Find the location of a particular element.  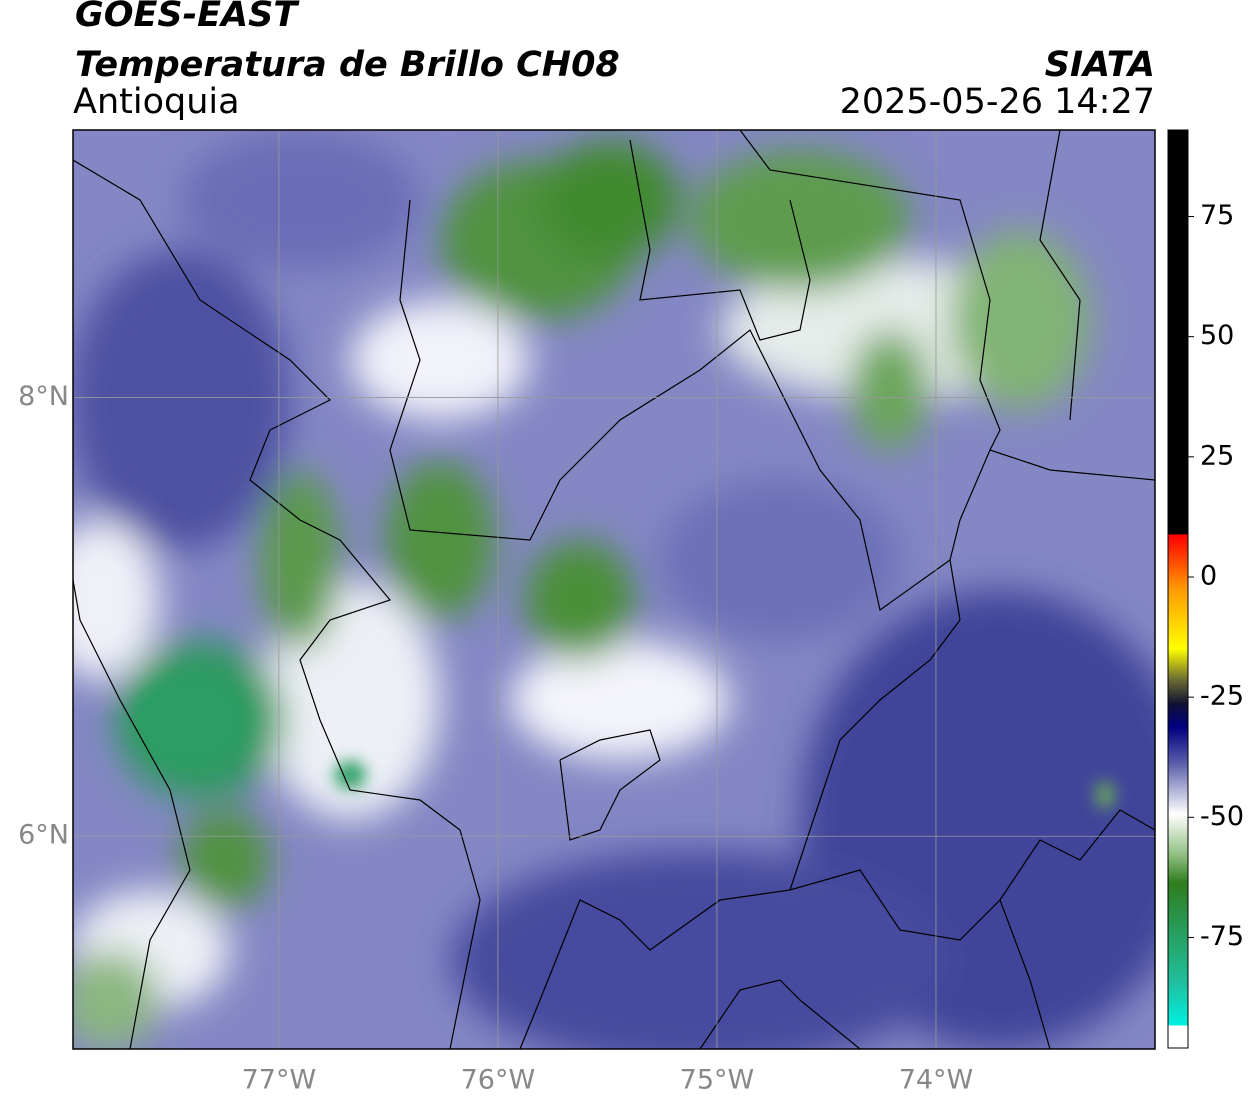

subtitle: Temperatura de Brillo CH08 is located at coordinates (347, 65).